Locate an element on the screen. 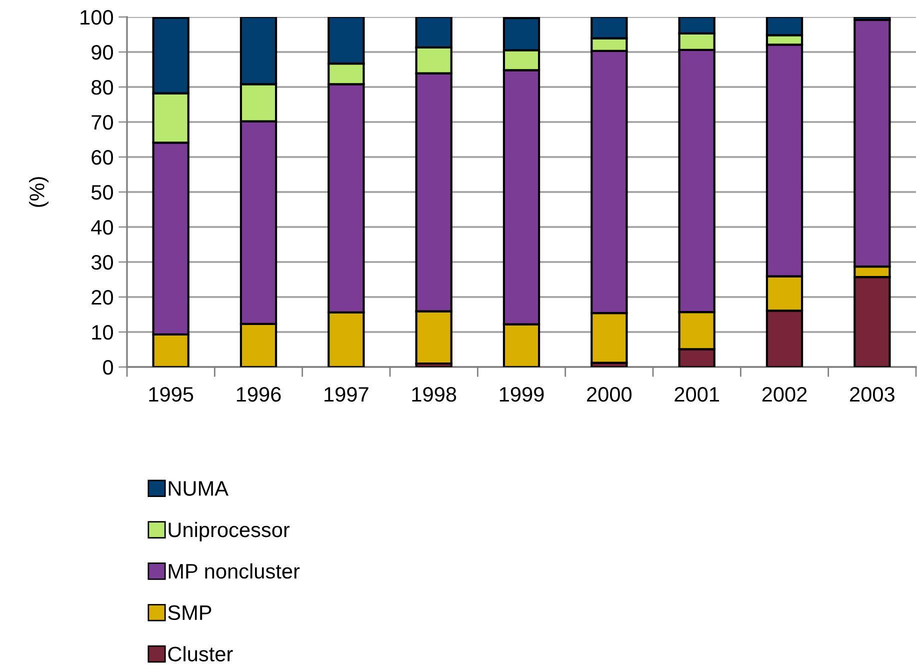  x-tick-label: 2002 is located at coordinates (784, 394).